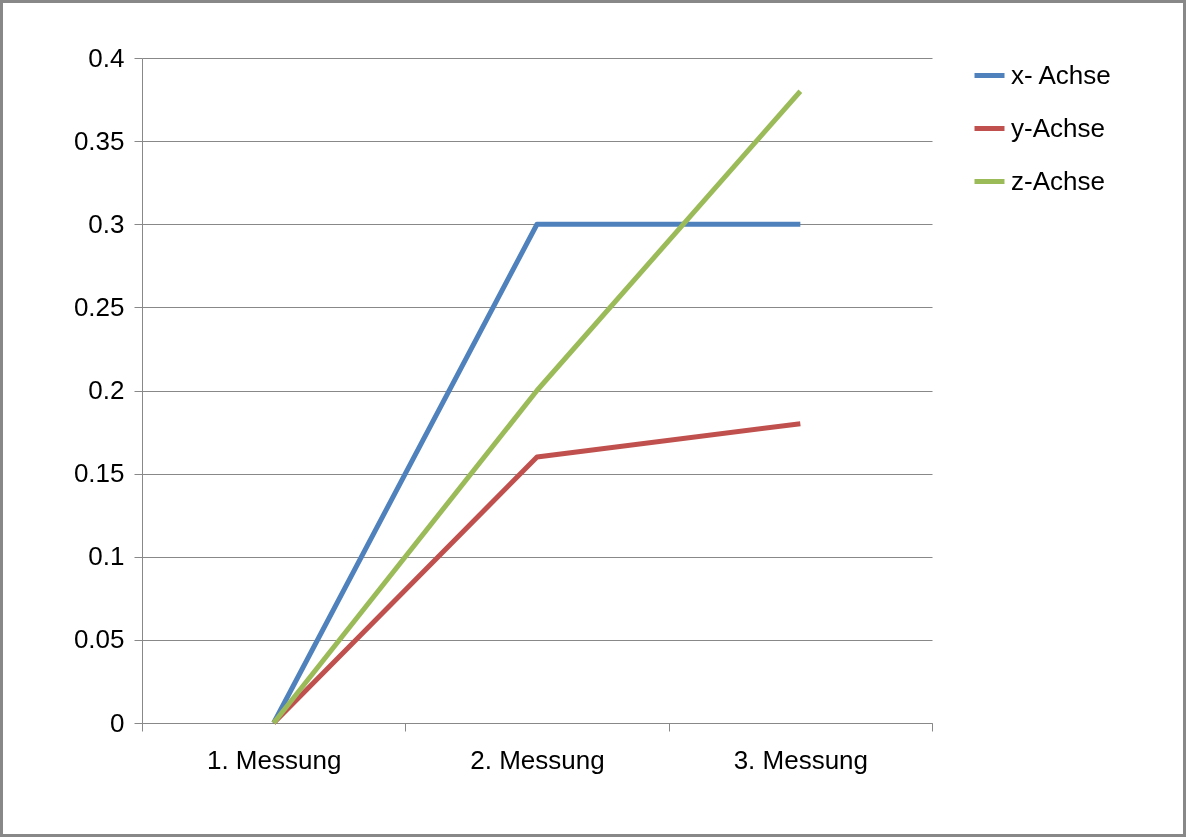 The image size is (1186, 837). Describe the element at coordinates (106, 556) in the screenshot. I see `y-tick-label: 0.1` at that location.